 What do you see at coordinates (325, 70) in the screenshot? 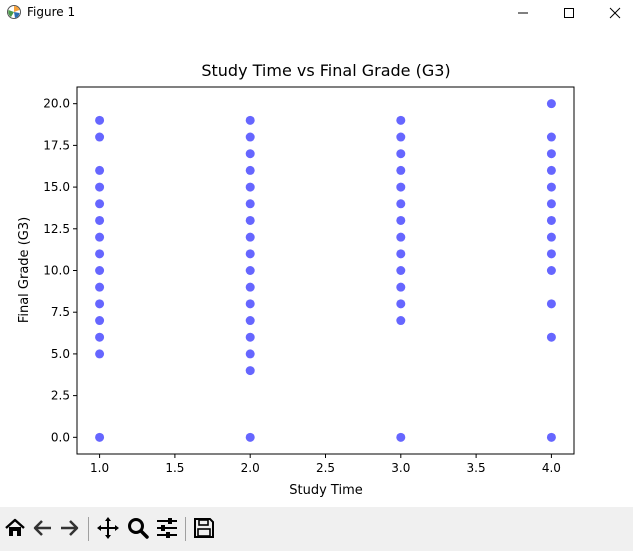
I see `chart-title: Study Time vs Final Grade (G3)` at bounding box center [325, 70].